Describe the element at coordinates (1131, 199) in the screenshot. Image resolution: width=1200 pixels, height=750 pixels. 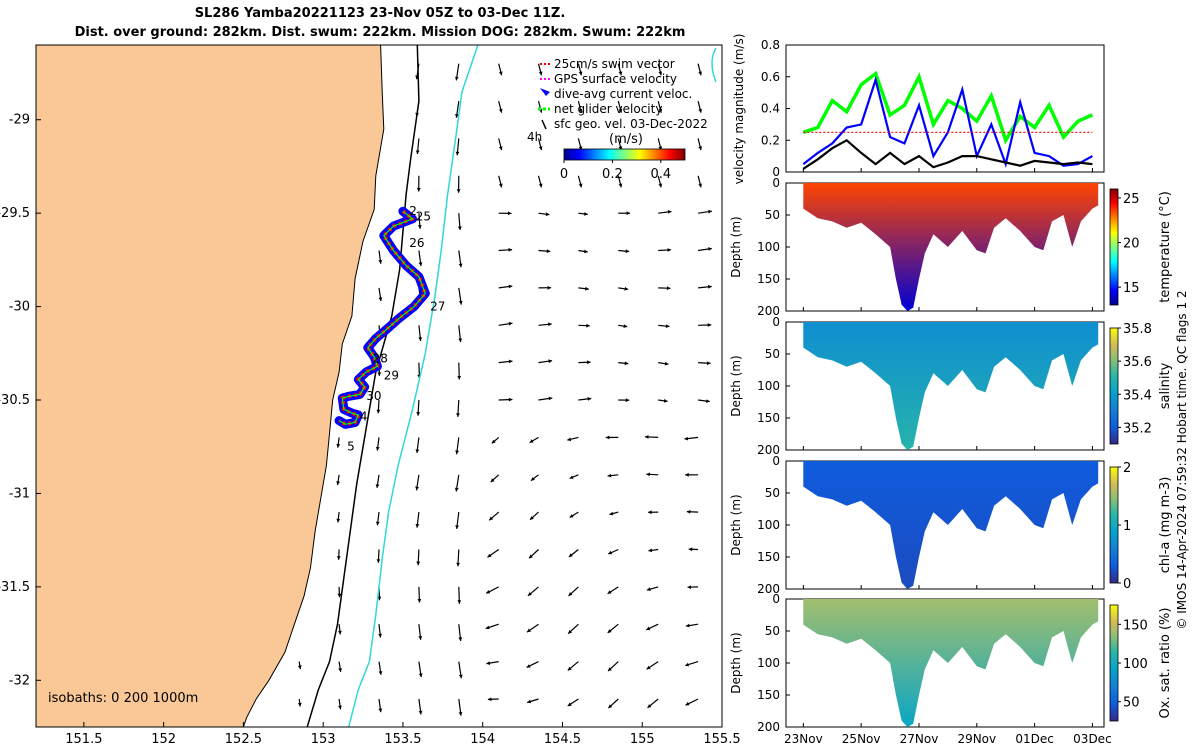
I see `section-colorbar-tick-label: 25` at that location.